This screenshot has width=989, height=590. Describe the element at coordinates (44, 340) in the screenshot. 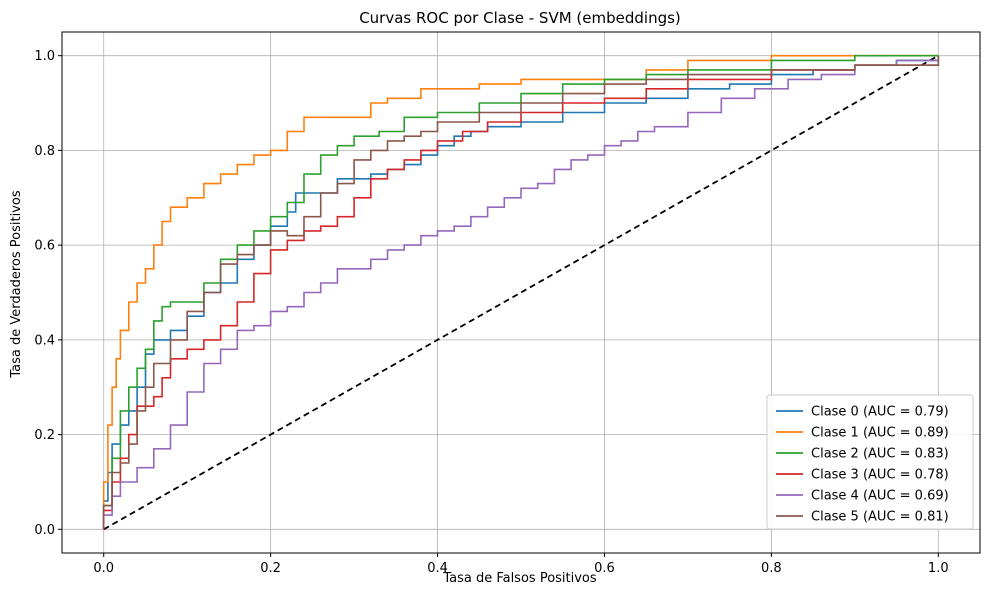

I see `y-tick-label: 0.4` at that location.